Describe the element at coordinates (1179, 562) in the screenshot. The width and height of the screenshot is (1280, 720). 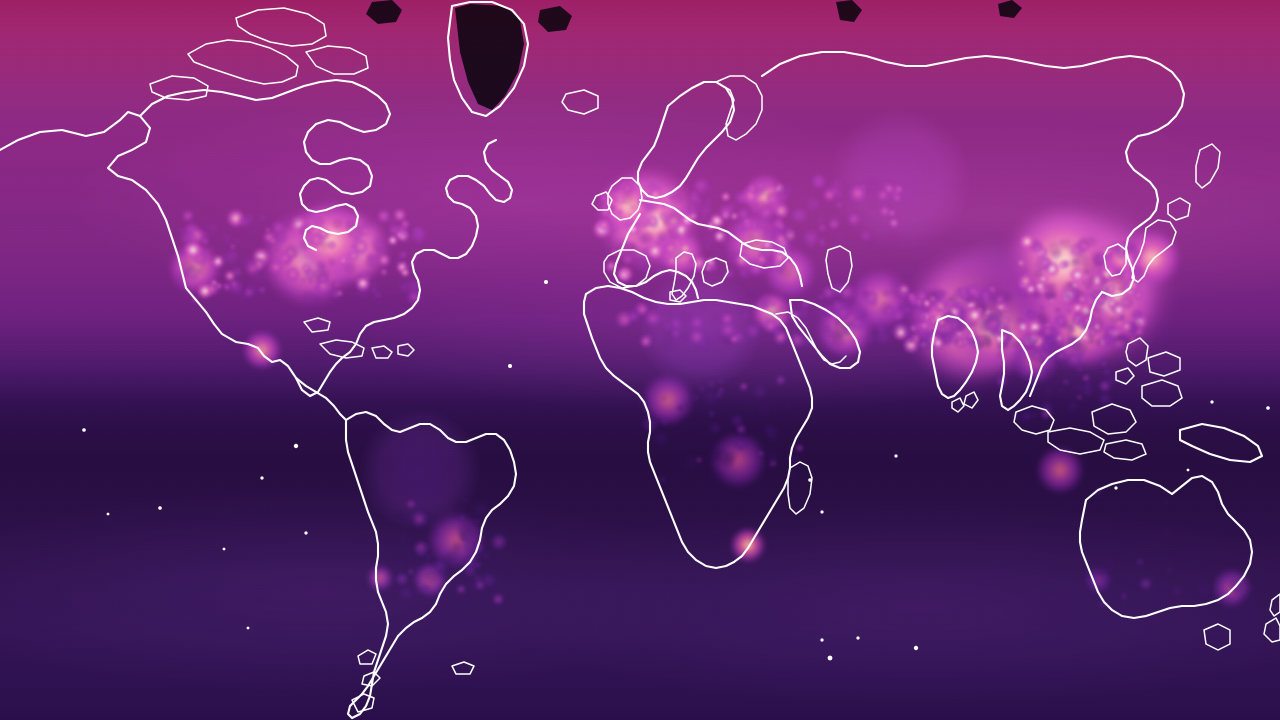
I see `australia-outline` at that location.